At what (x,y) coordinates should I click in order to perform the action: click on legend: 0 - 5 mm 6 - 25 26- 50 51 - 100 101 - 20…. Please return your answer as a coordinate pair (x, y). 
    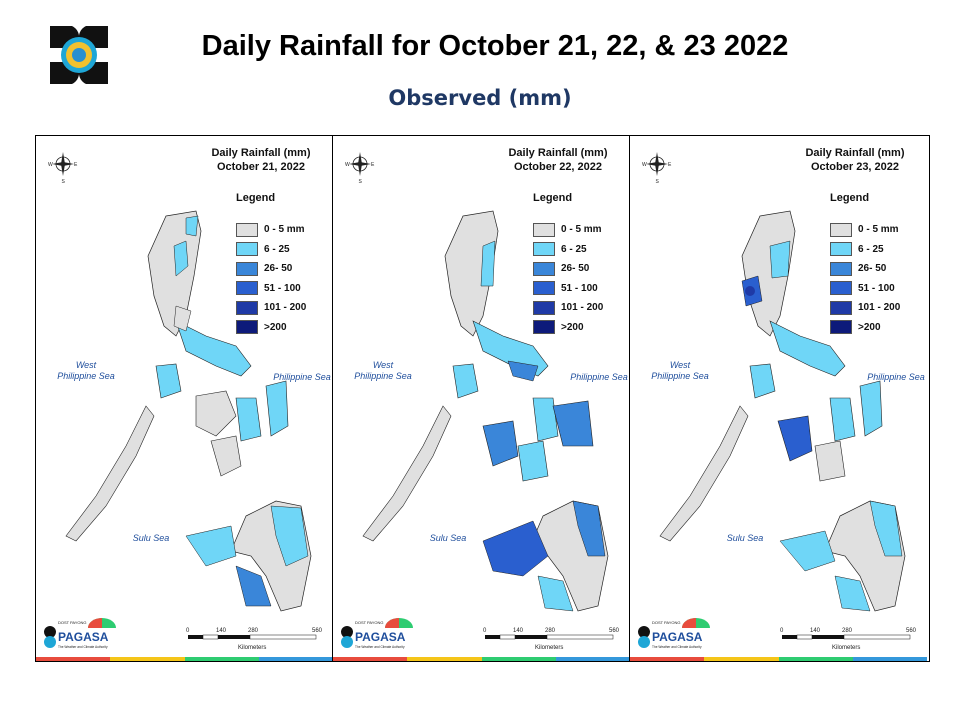
    Looking at the image, I should click on (568, 278).